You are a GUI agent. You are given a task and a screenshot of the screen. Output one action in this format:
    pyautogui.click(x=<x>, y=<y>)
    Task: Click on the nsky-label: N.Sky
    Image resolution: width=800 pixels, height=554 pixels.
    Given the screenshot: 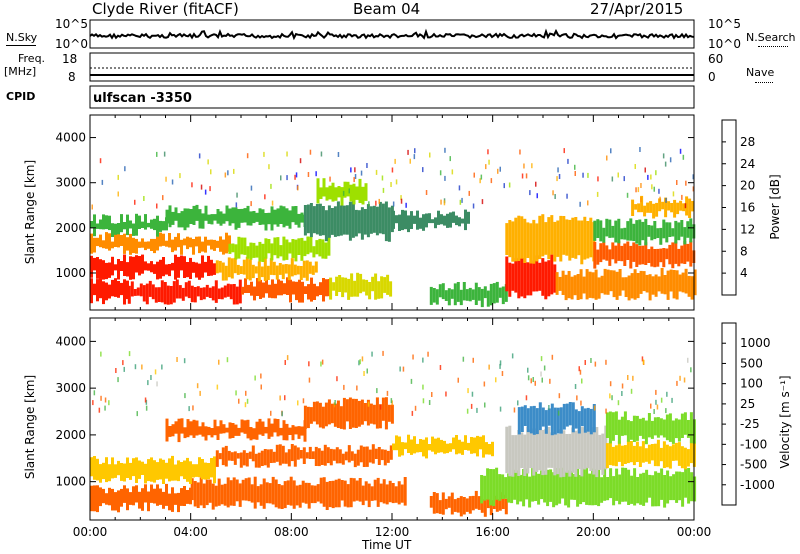 What is the action you would take?
    pyautogui.click(x=22, y=37)
    